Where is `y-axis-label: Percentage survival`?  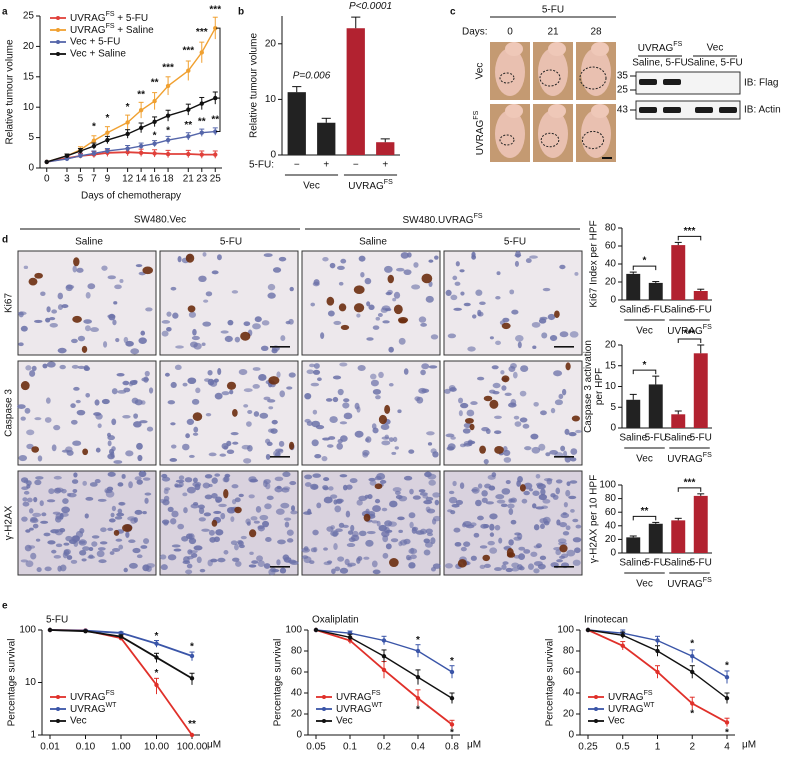 y-axis-label: Percentage survival is located at coordinates (278, 683).